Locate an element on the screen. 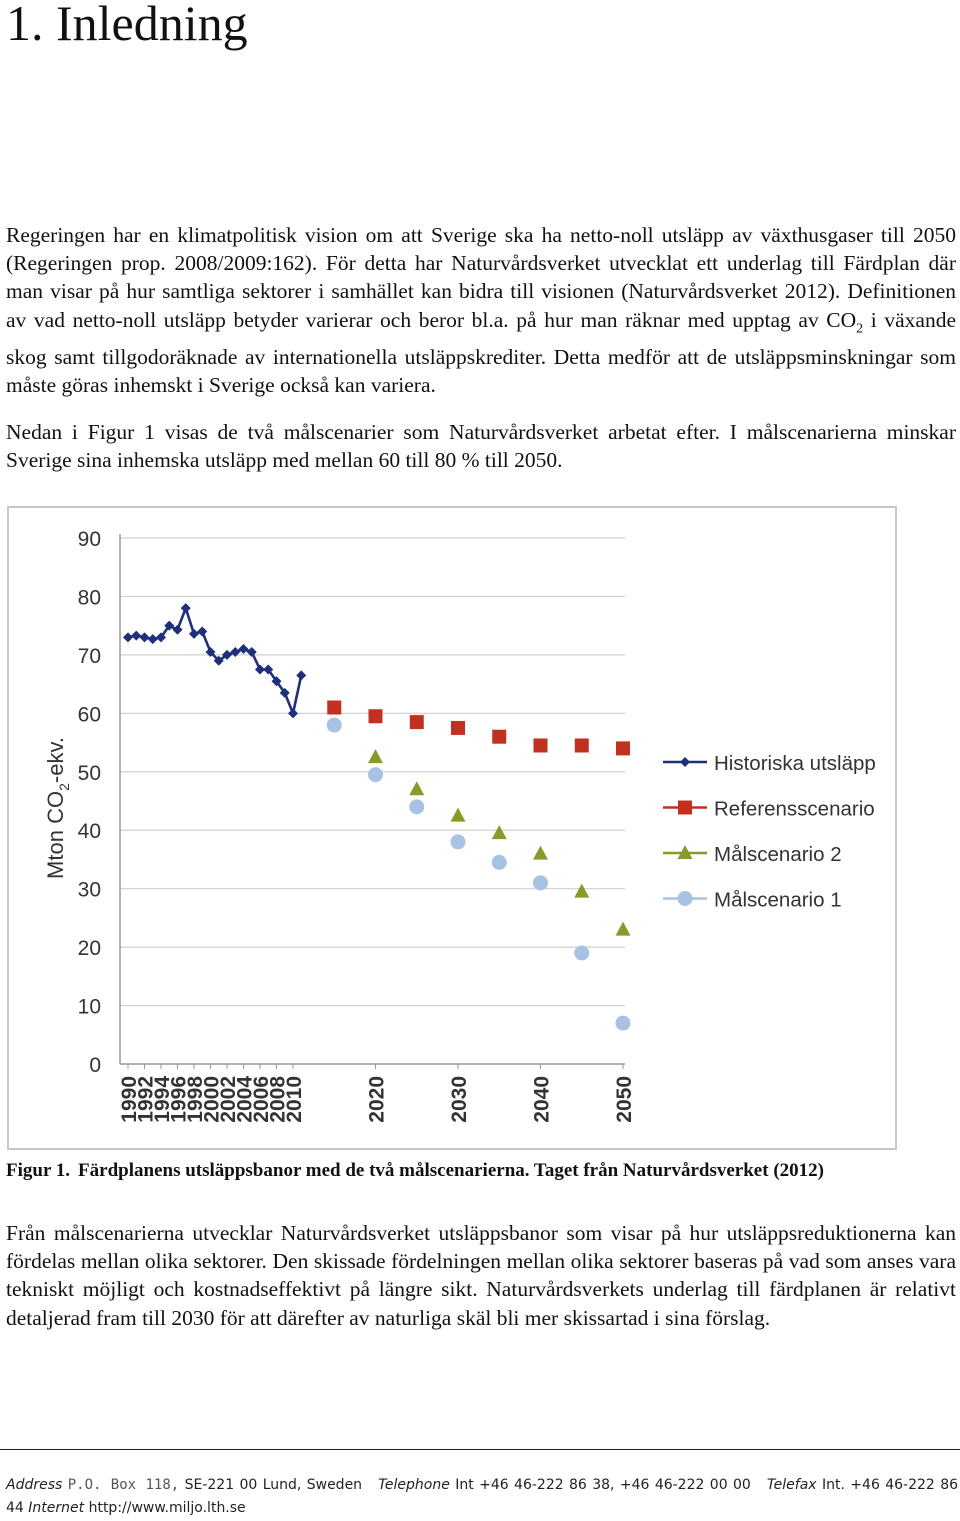  telefax-text: Int. +46 46-222 86 44 is located at coordinates (482, 1496).